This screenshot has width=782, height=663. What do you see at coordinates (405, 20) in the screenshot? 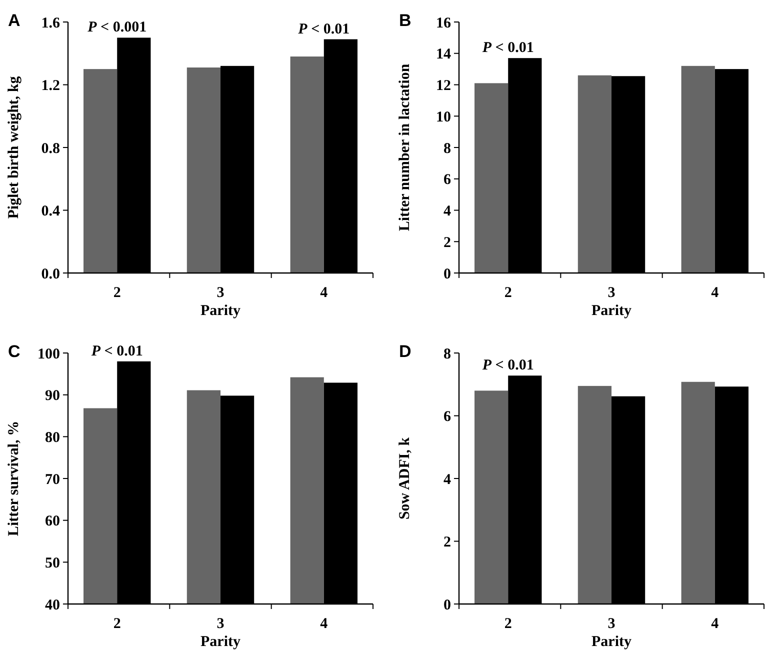
I see `chart-title: B` at bounding box center [405, 20].